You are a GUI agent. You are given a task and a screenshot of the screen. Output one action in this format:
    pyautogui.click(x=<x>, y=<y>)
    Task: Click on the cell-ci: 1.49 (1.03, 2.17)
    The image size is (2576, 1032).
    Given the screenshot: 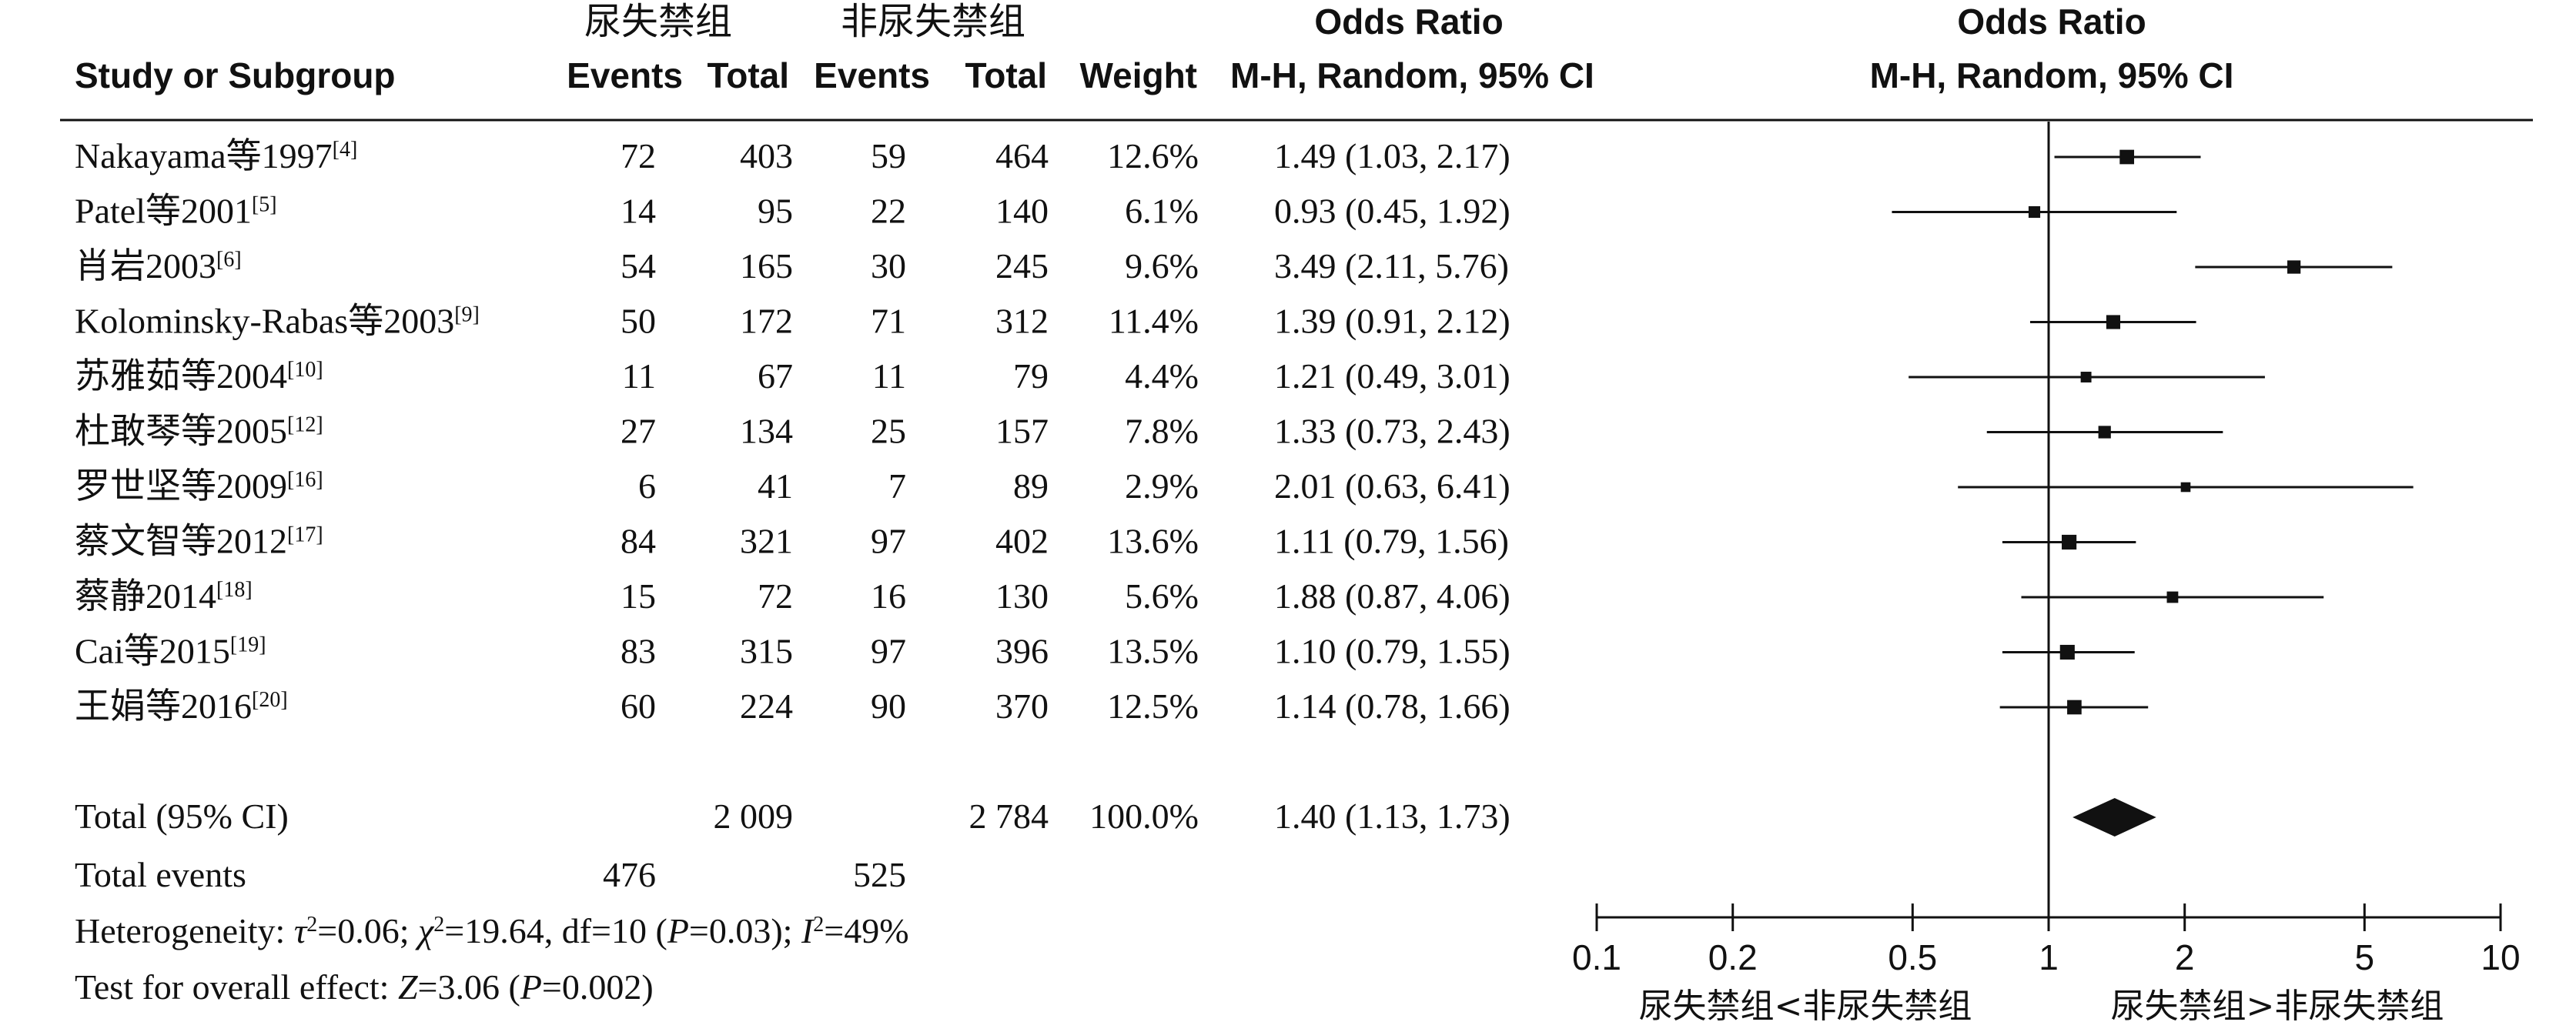 What is the action you would take?
    pyautogui.click(x=1392, y=155)
    